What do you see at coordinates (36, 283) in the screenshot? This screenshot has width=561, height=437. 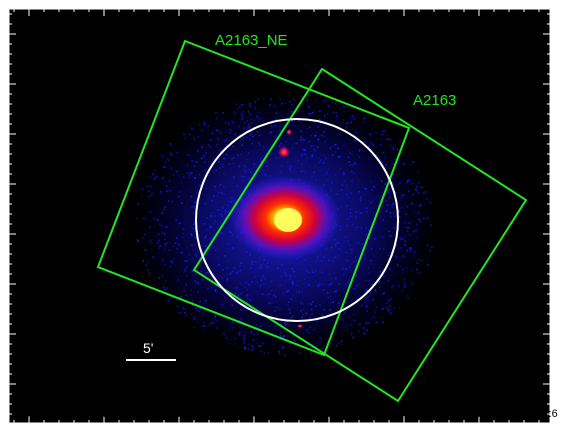 I see `y-tick-label: 15:00.0` at bounding box center [36, 283].